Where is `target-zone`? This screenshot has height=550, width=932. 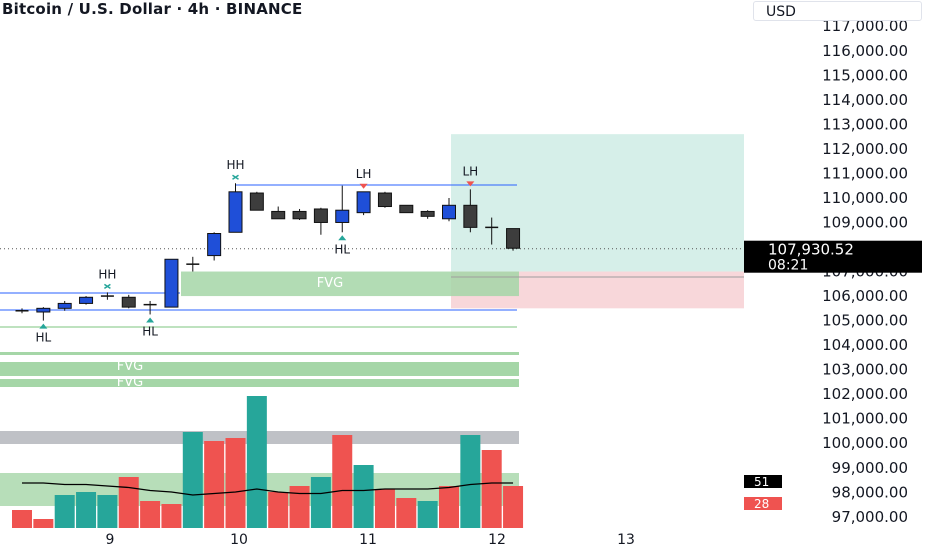 target-zone is located at coordinates (597, 203).